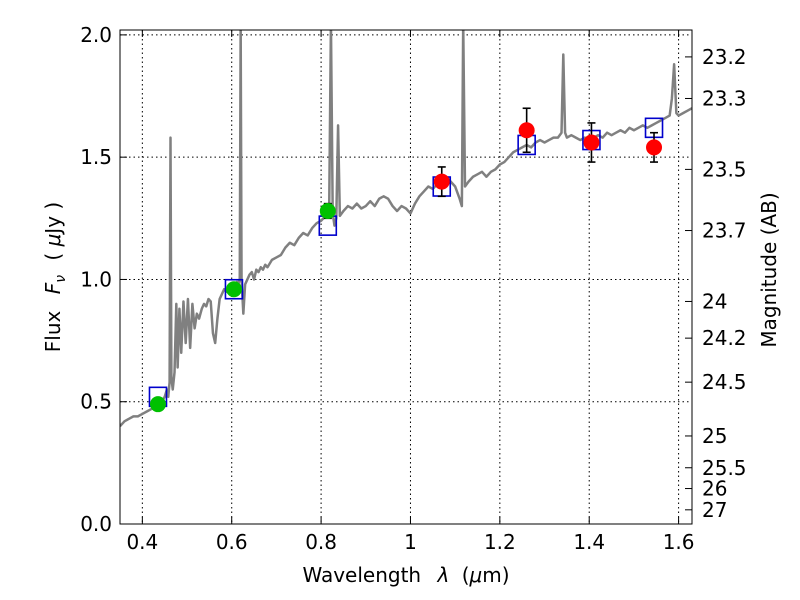 This screenshot has width=800, height=600. I want to click on x-axis-label-text: Wavelength, so click(361, 575).